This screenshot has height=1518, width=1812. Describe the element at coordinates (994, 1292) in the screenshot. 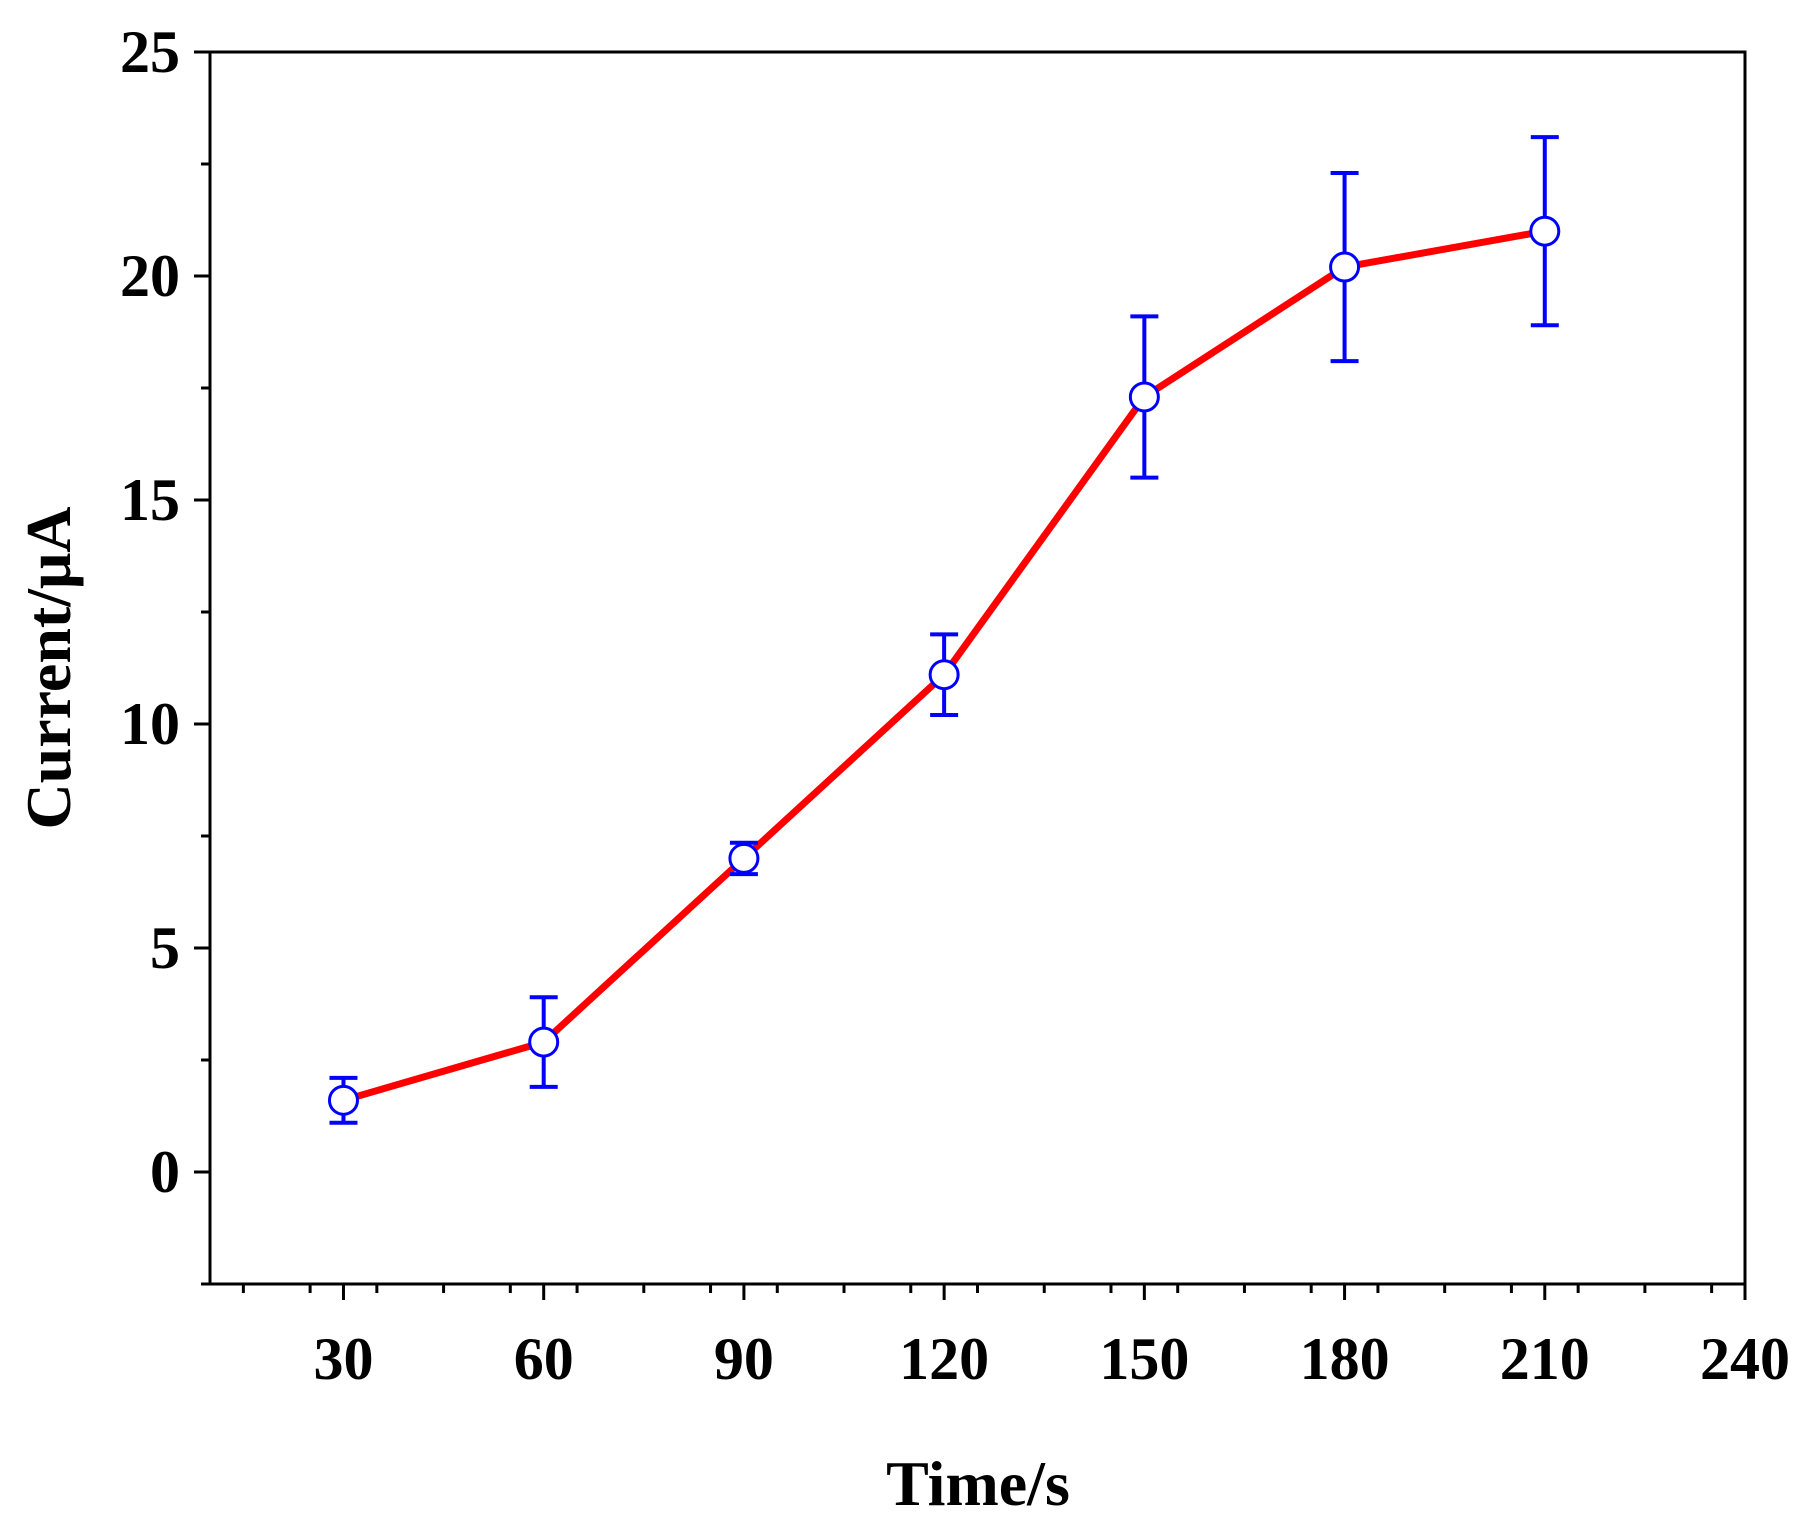

I see `x-axis-ticks` at that location.